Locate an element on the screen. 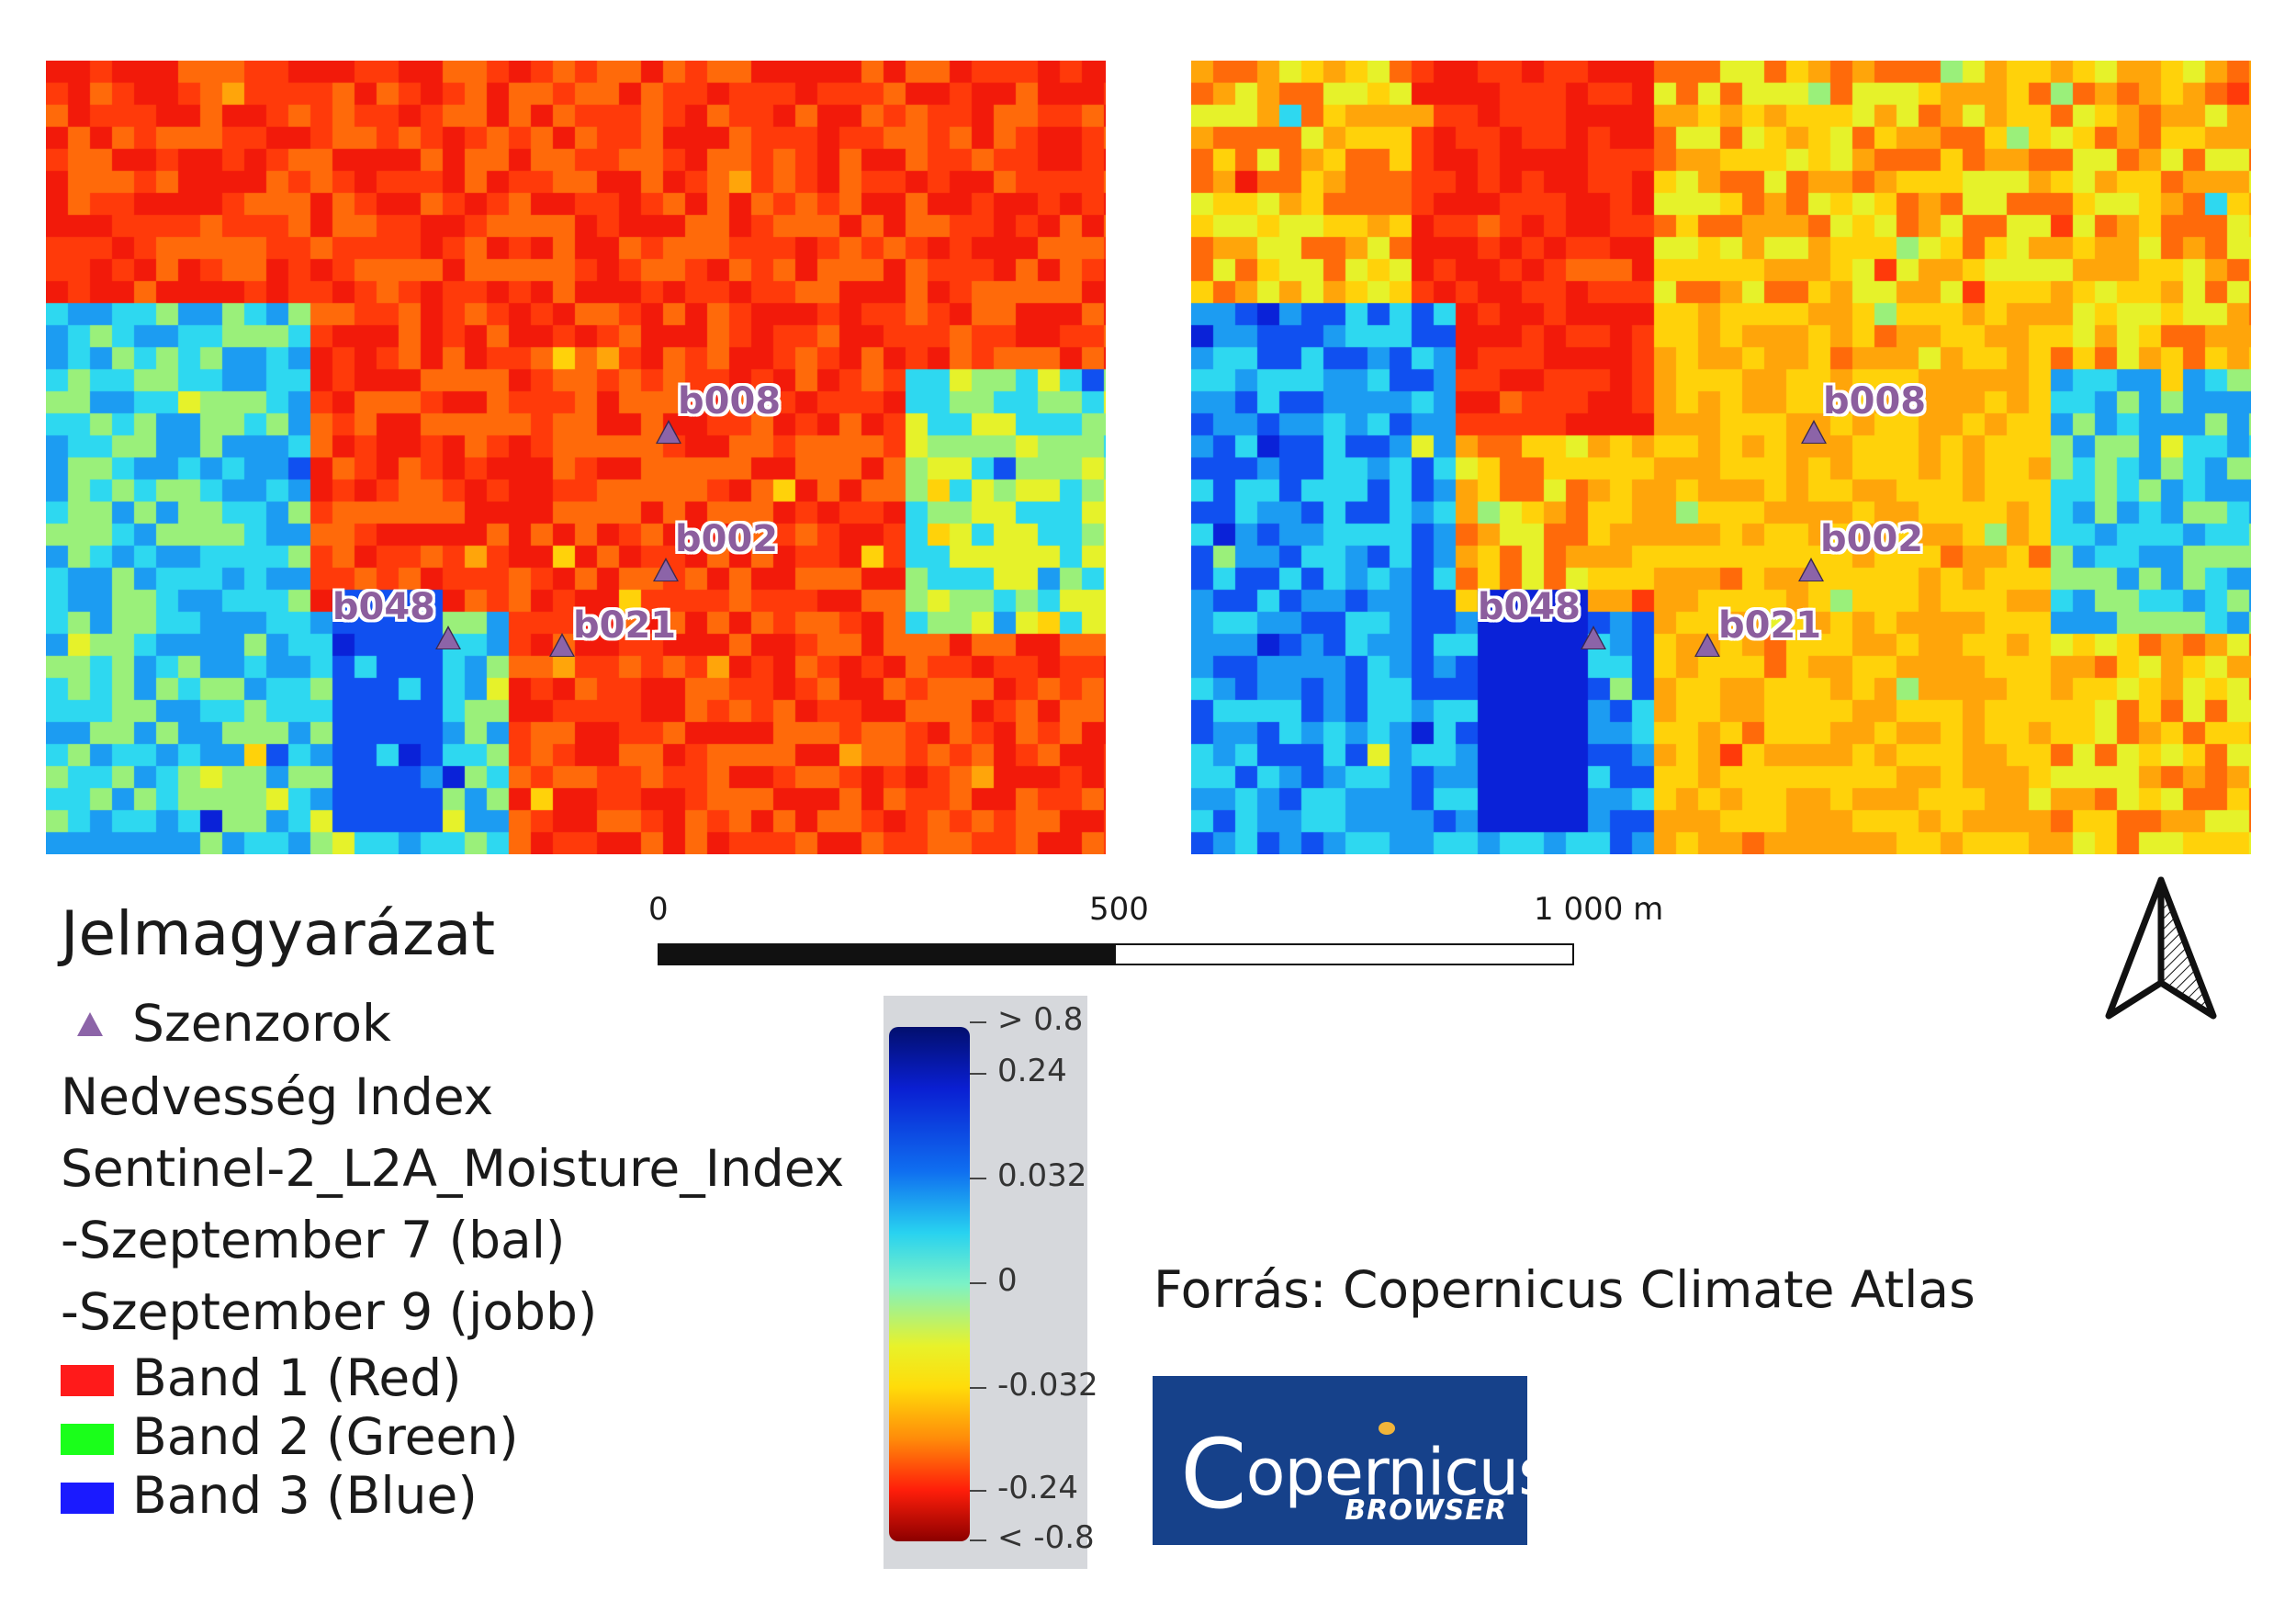  north-arrow-icon is located at coordinates (2161, 948).